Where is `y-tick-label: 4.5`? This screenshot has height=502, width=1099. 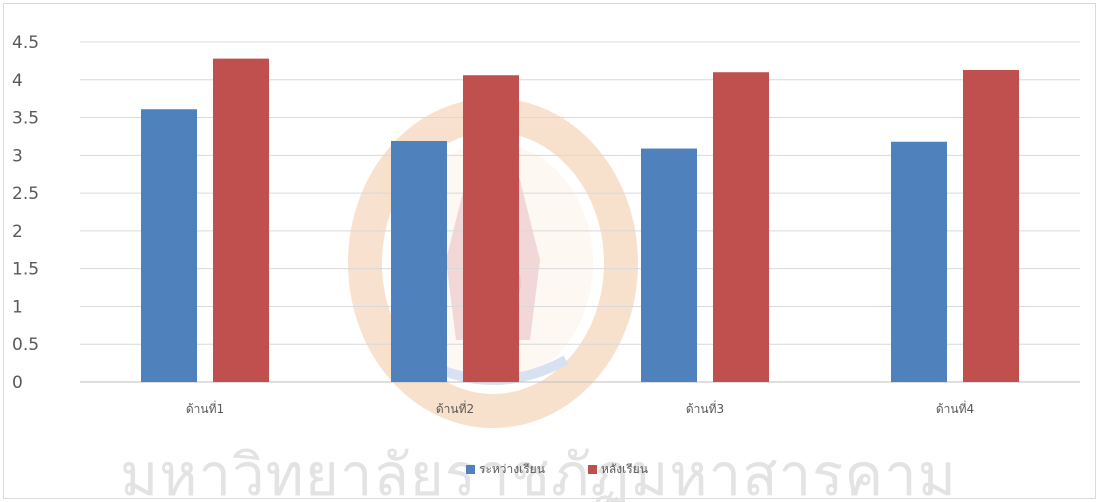 y-tick-label: 4.5 is located at coordinates (25, 43).